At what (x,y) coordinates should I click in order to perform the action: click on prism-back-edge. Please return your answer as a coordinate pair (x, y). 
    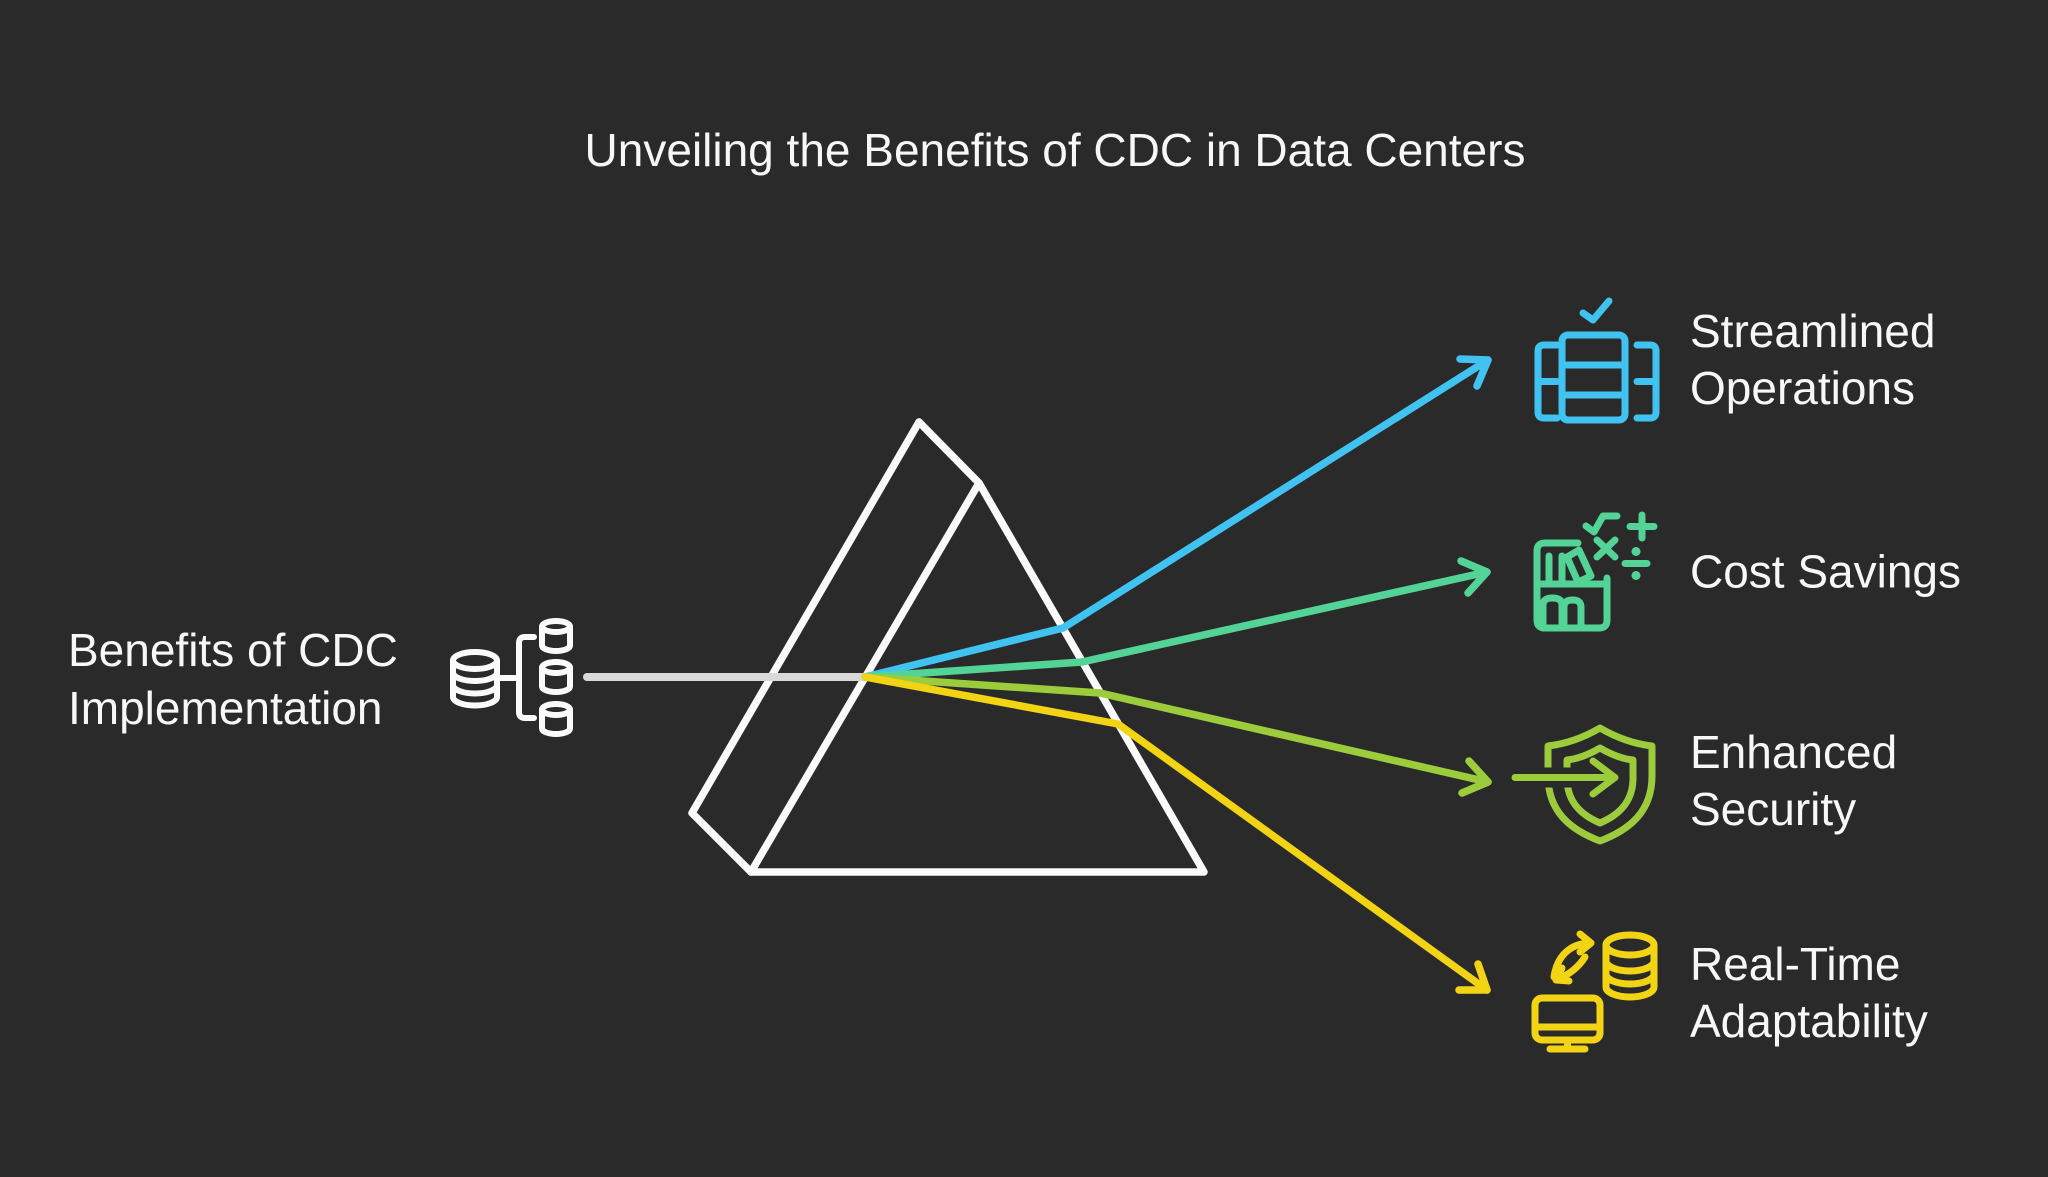
    Looking at the image, I should click on (805, 647).